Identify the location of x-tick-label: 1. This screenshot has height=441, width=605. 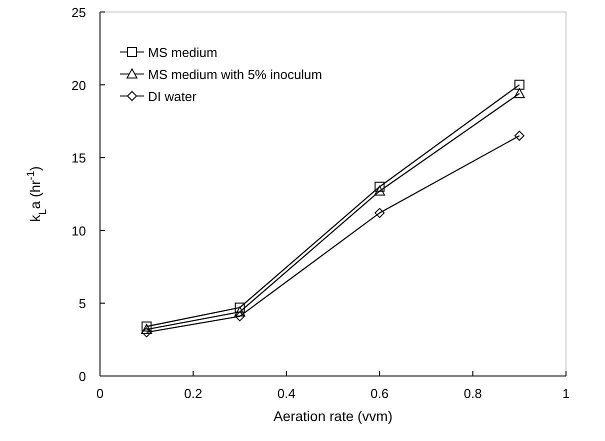
(566, 393).